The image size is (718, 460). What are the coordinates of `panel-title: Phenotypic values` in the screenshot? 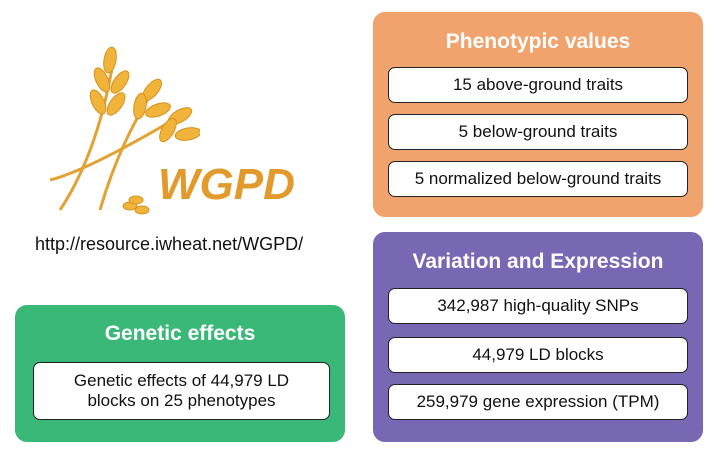 It's located at (538, 41).